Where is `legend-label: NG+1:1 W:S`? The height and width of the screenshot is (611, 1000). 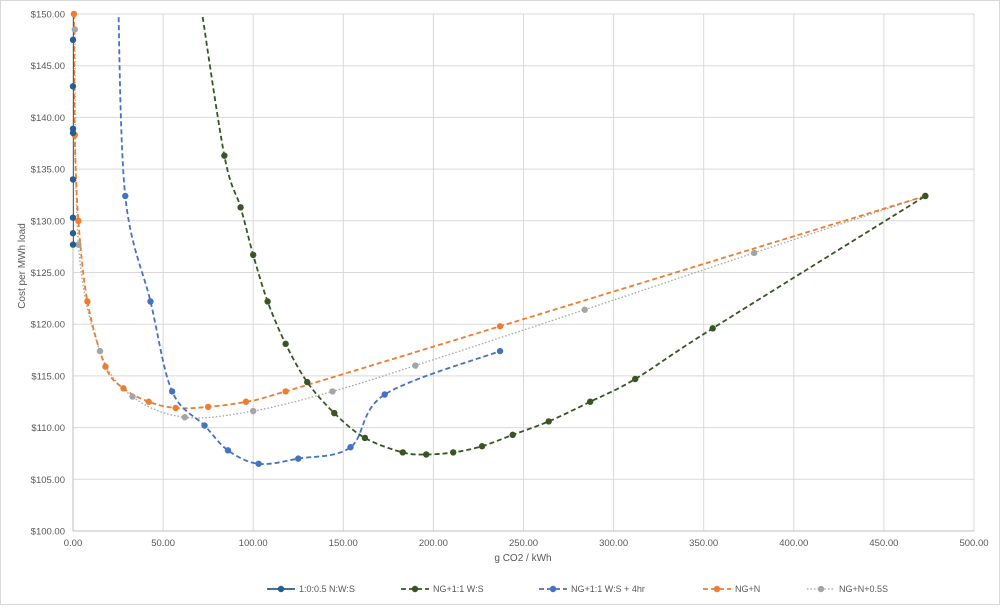
legend-label: NG+1:1 W:S is located at coordinates (458, 589).